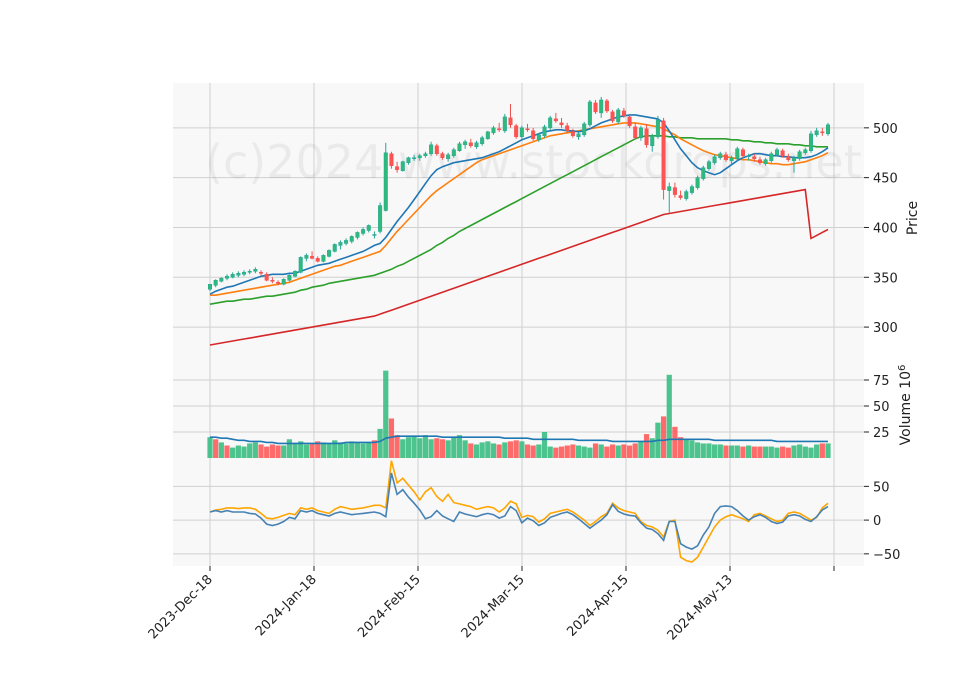  What do you see at coordinates (881, 229) in the screenshot?
I see `price-y-ticks: 300 350 400 450 500` at bounding box center [881, 229].